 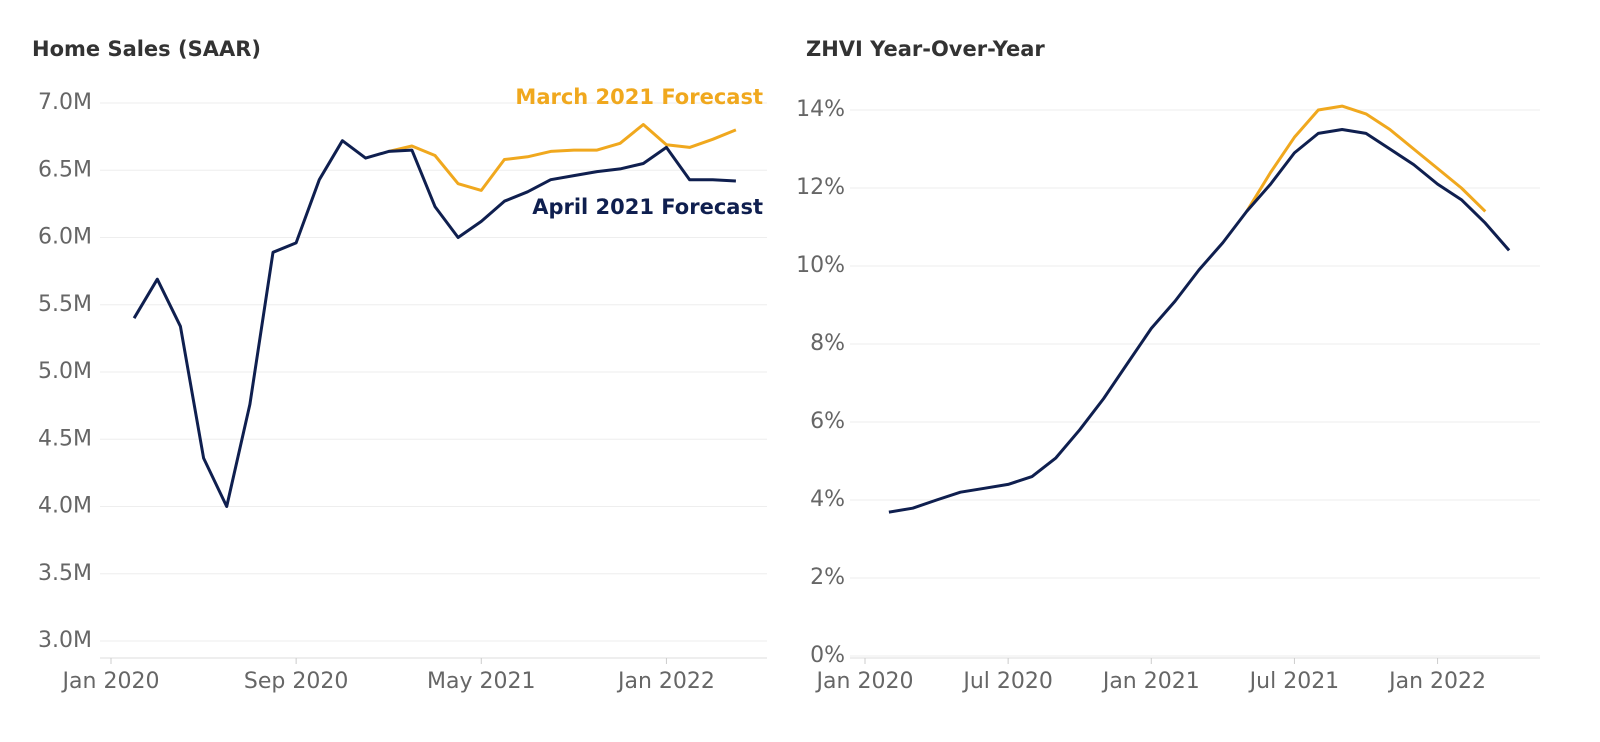 What do you see at coordinates (647, 207) in the screenshot?
I see `series-label: April 2021 Forecast` at bounding box center [647, 207].